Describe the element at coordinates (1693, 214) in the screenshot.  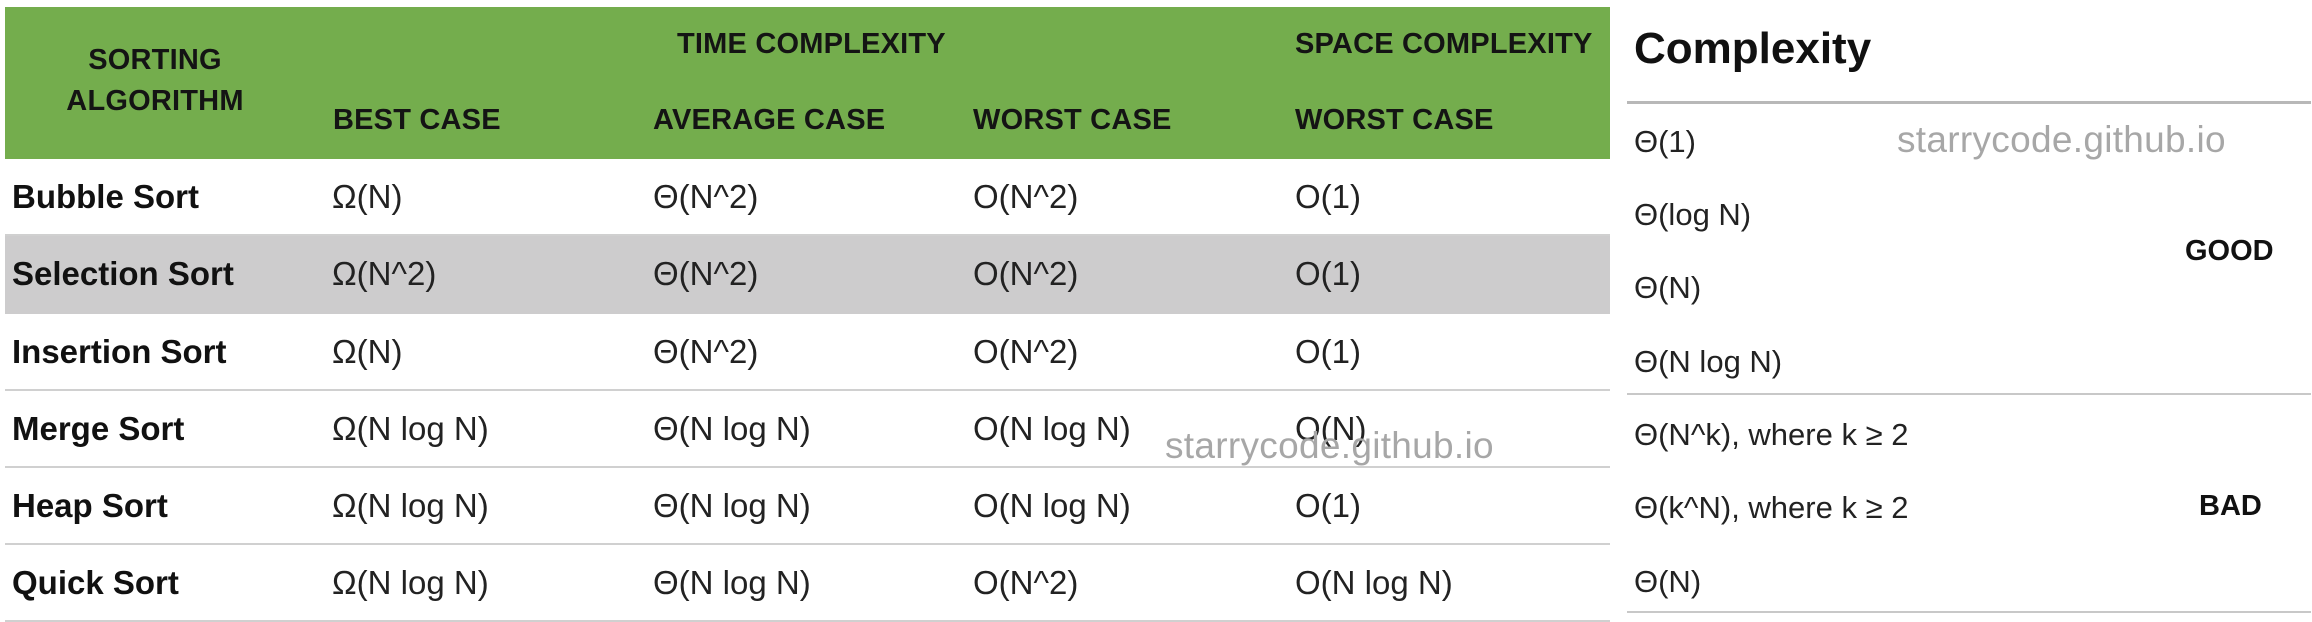
I see `legend-good-item: Θ(log N)` at that location.